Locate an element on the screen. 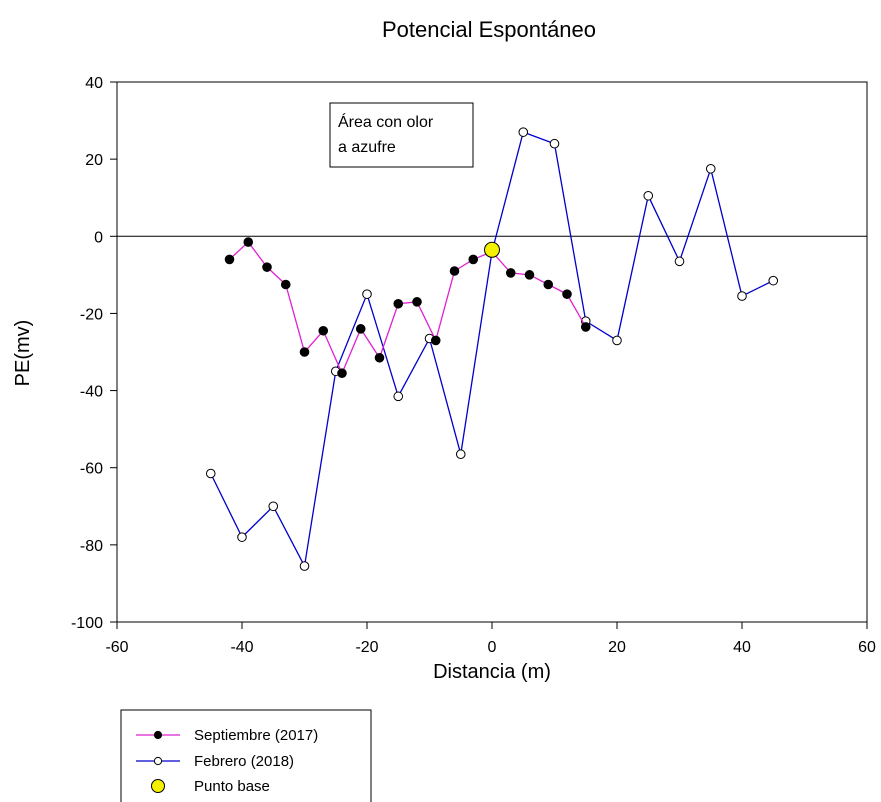 The height and width of the screenshot is (802, 881). y-tick-label: -80 is located at coordinates (91, 546).